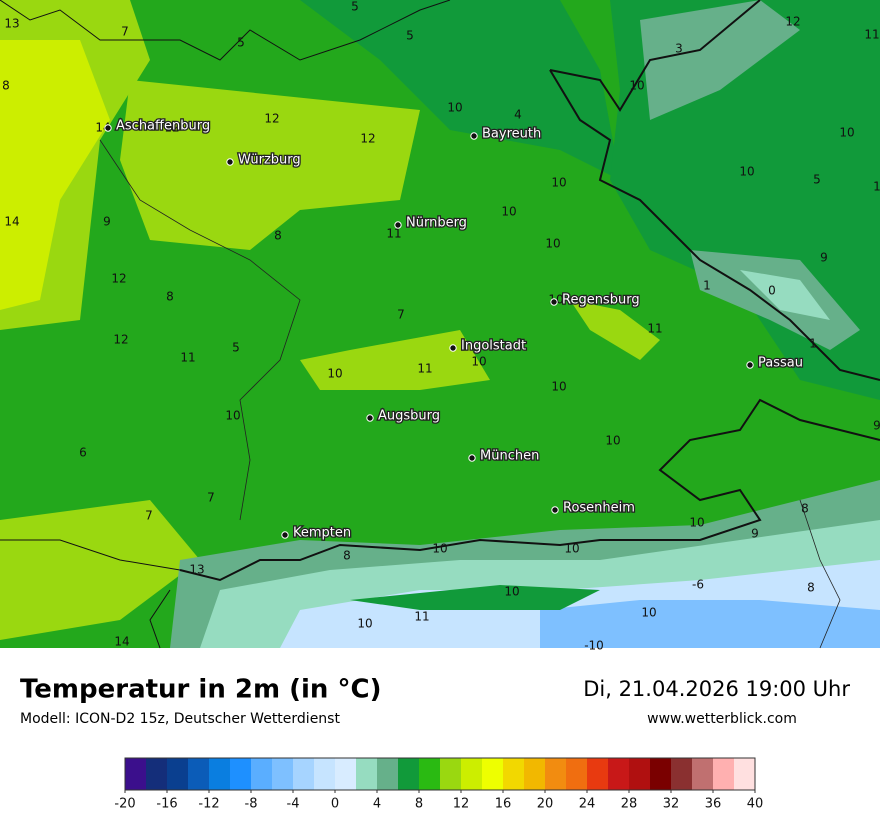 Image resolution: width=880 pixels, height=830 pixels. I want to click on city-label: Bayreuth, so click(511, 134).